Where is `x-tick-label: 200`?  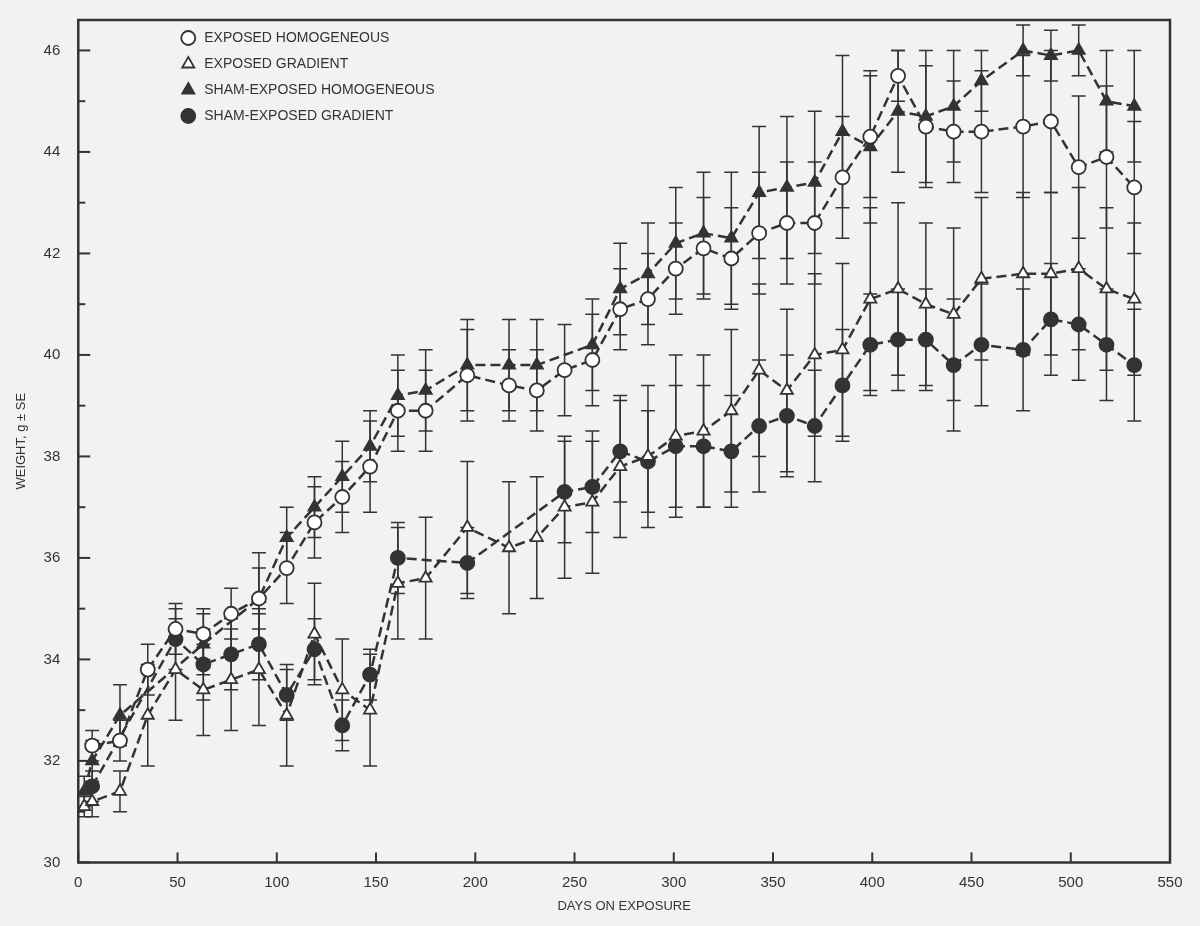 x-tick-label: 200 is located at coordinates (475, 881).